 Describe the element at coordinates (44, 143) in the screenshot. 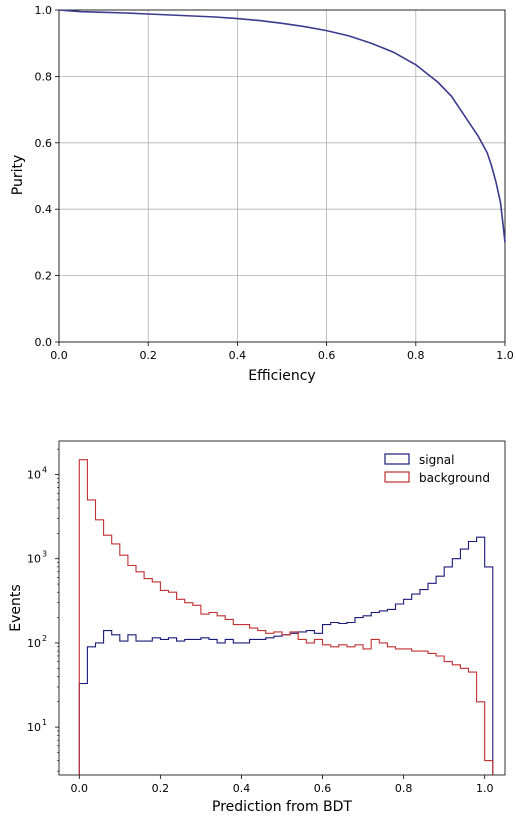

I see `y-tick-label: 0.6` at that location.